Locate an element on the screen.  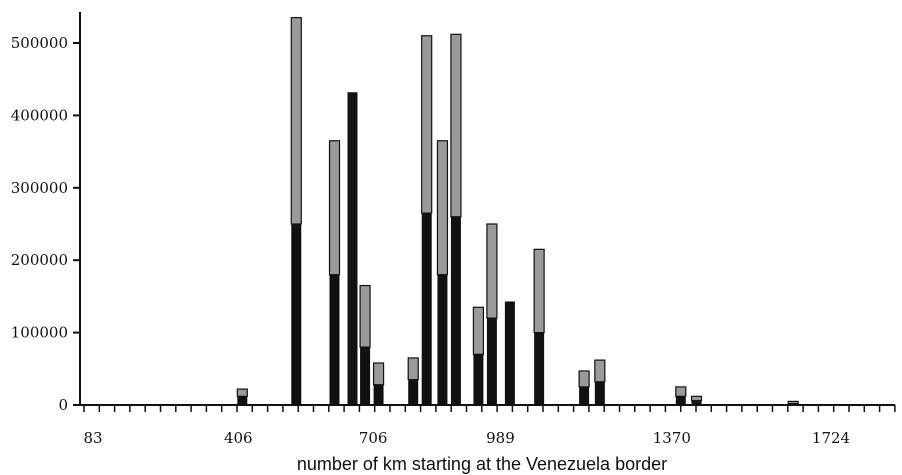
x-tick-label: 83 is located at coordinates (92, 438).